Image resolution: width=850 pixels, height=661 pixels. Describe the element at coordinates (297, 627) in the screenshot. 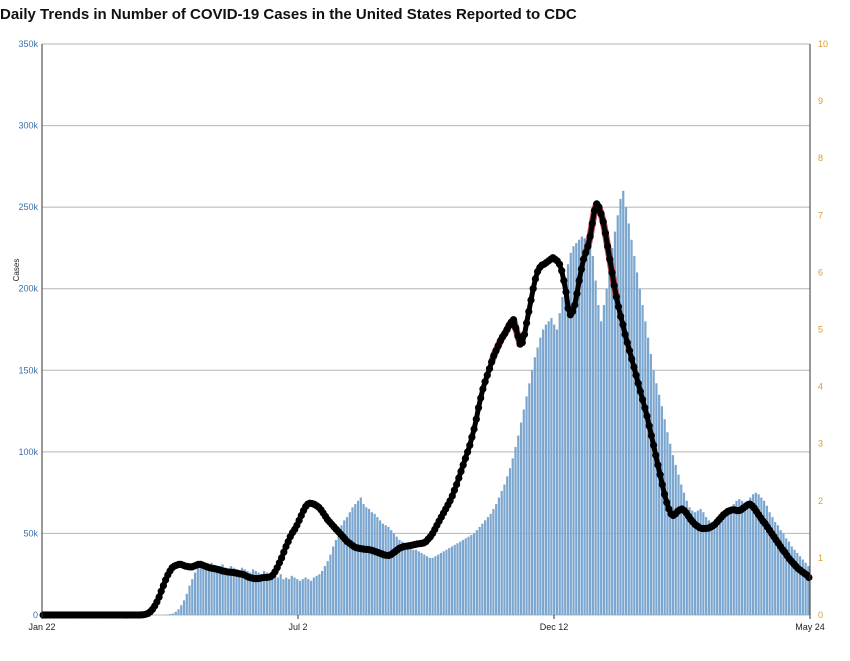

I see `x-tick-label: Jul 2` at that location.